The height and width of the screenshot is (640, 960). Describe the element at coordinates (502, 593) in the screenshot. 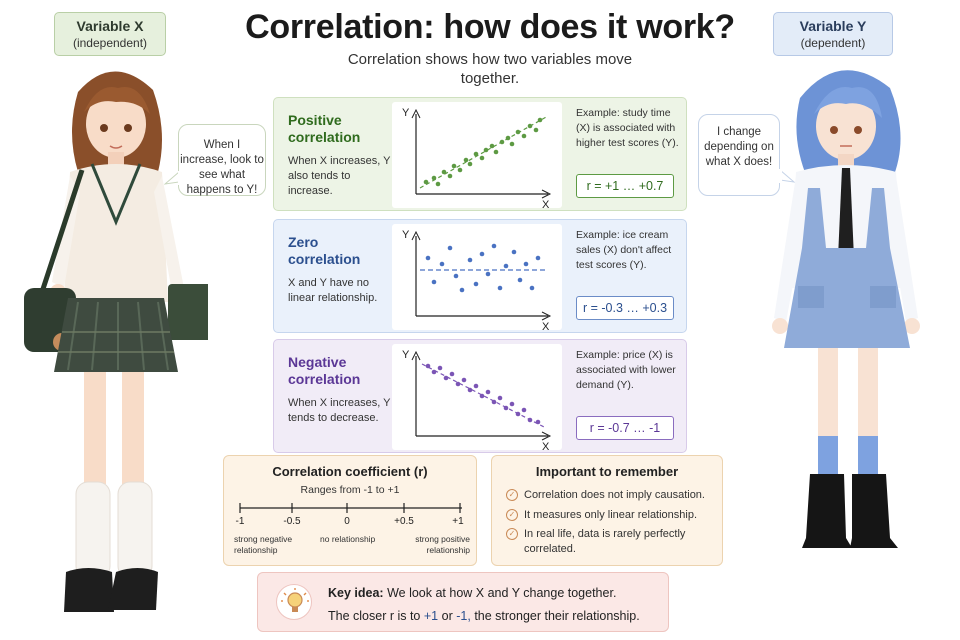

I see `key-idea-text: We look at how X and Y change together.` at that location.